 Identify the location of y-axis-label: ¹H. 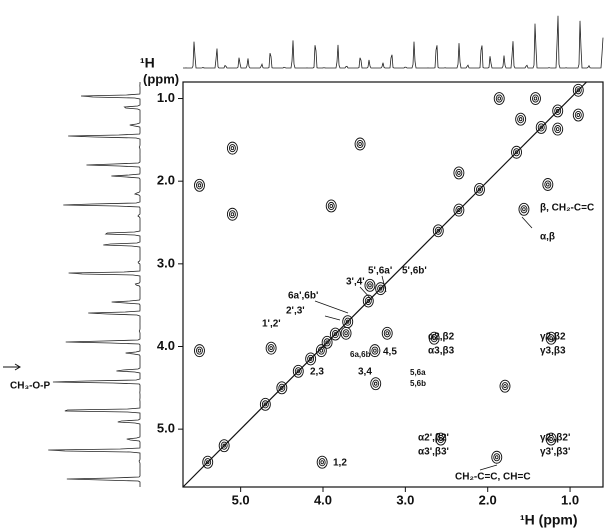
(147, 63).